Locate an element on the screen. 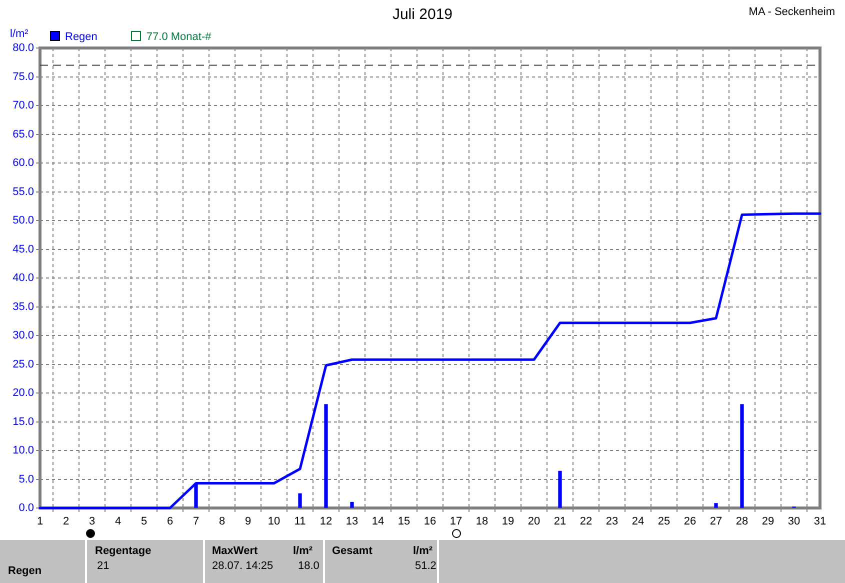  x-tick-label: 19 is located at coordinates (508, 522).